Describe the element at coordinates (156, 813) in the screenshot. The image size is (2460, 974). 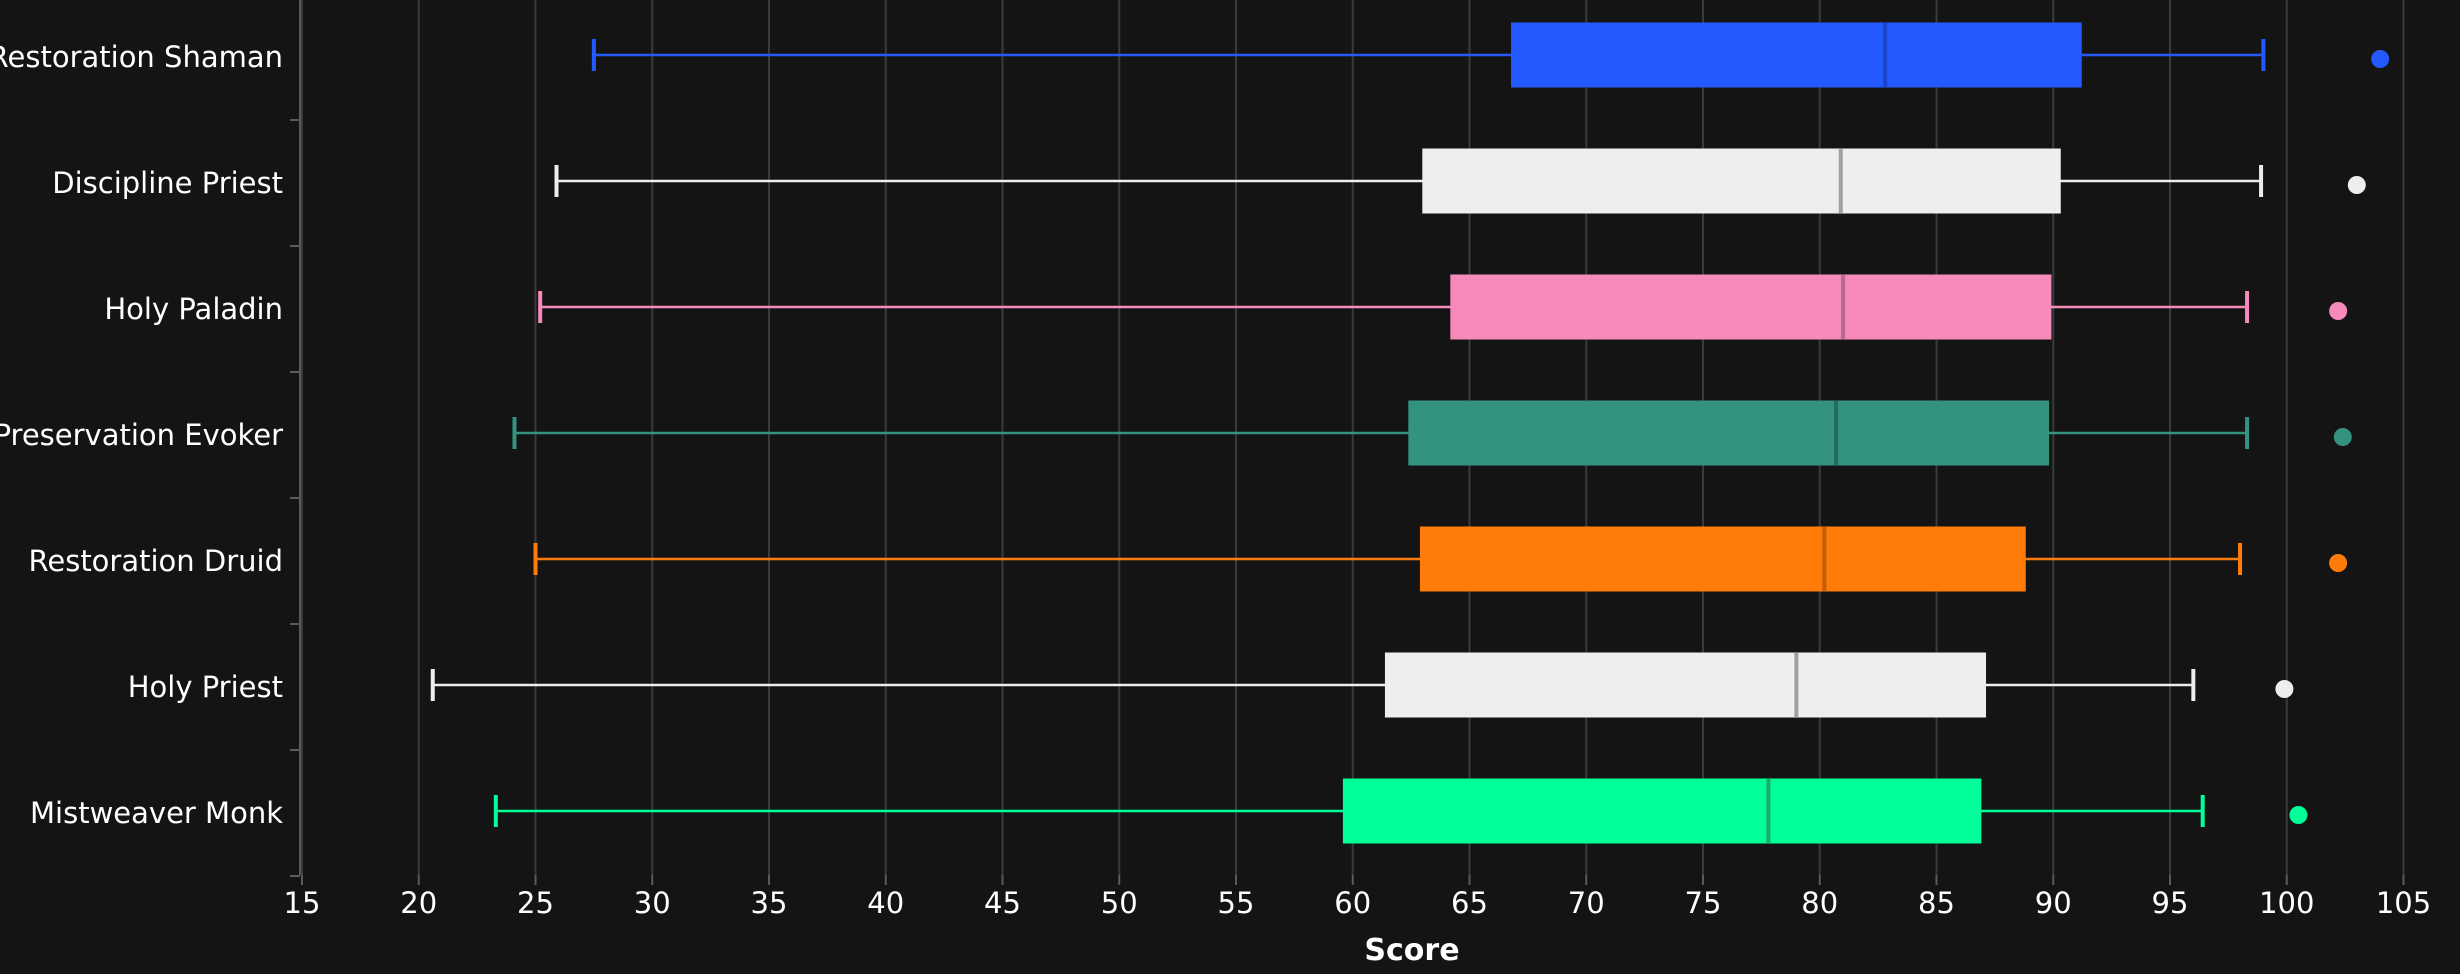
I see `category-label: Mistweaver Monk` at that location.